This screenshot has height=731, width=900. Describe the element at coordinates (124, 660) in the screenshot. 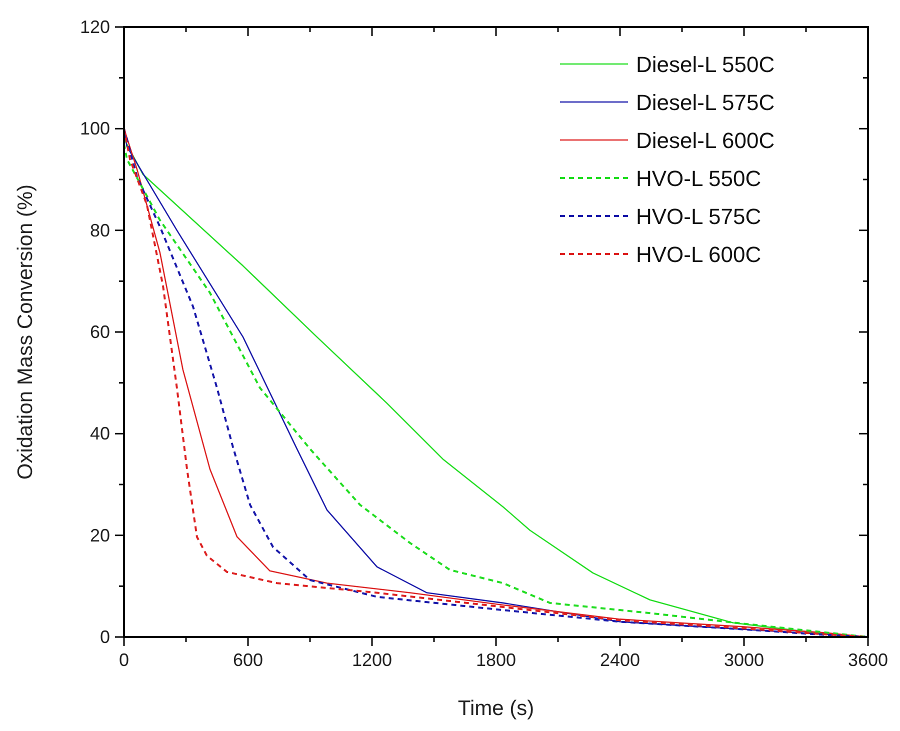

I see `x-tick-label: 0` at that location.